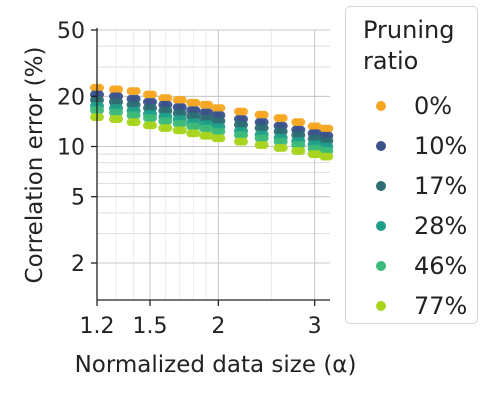 Image resolution: width=500 pixels, height=405 pixels. Describe the element at coordinates (441, 146) in the screenshot. I see `legend-label: 10%` at that location.